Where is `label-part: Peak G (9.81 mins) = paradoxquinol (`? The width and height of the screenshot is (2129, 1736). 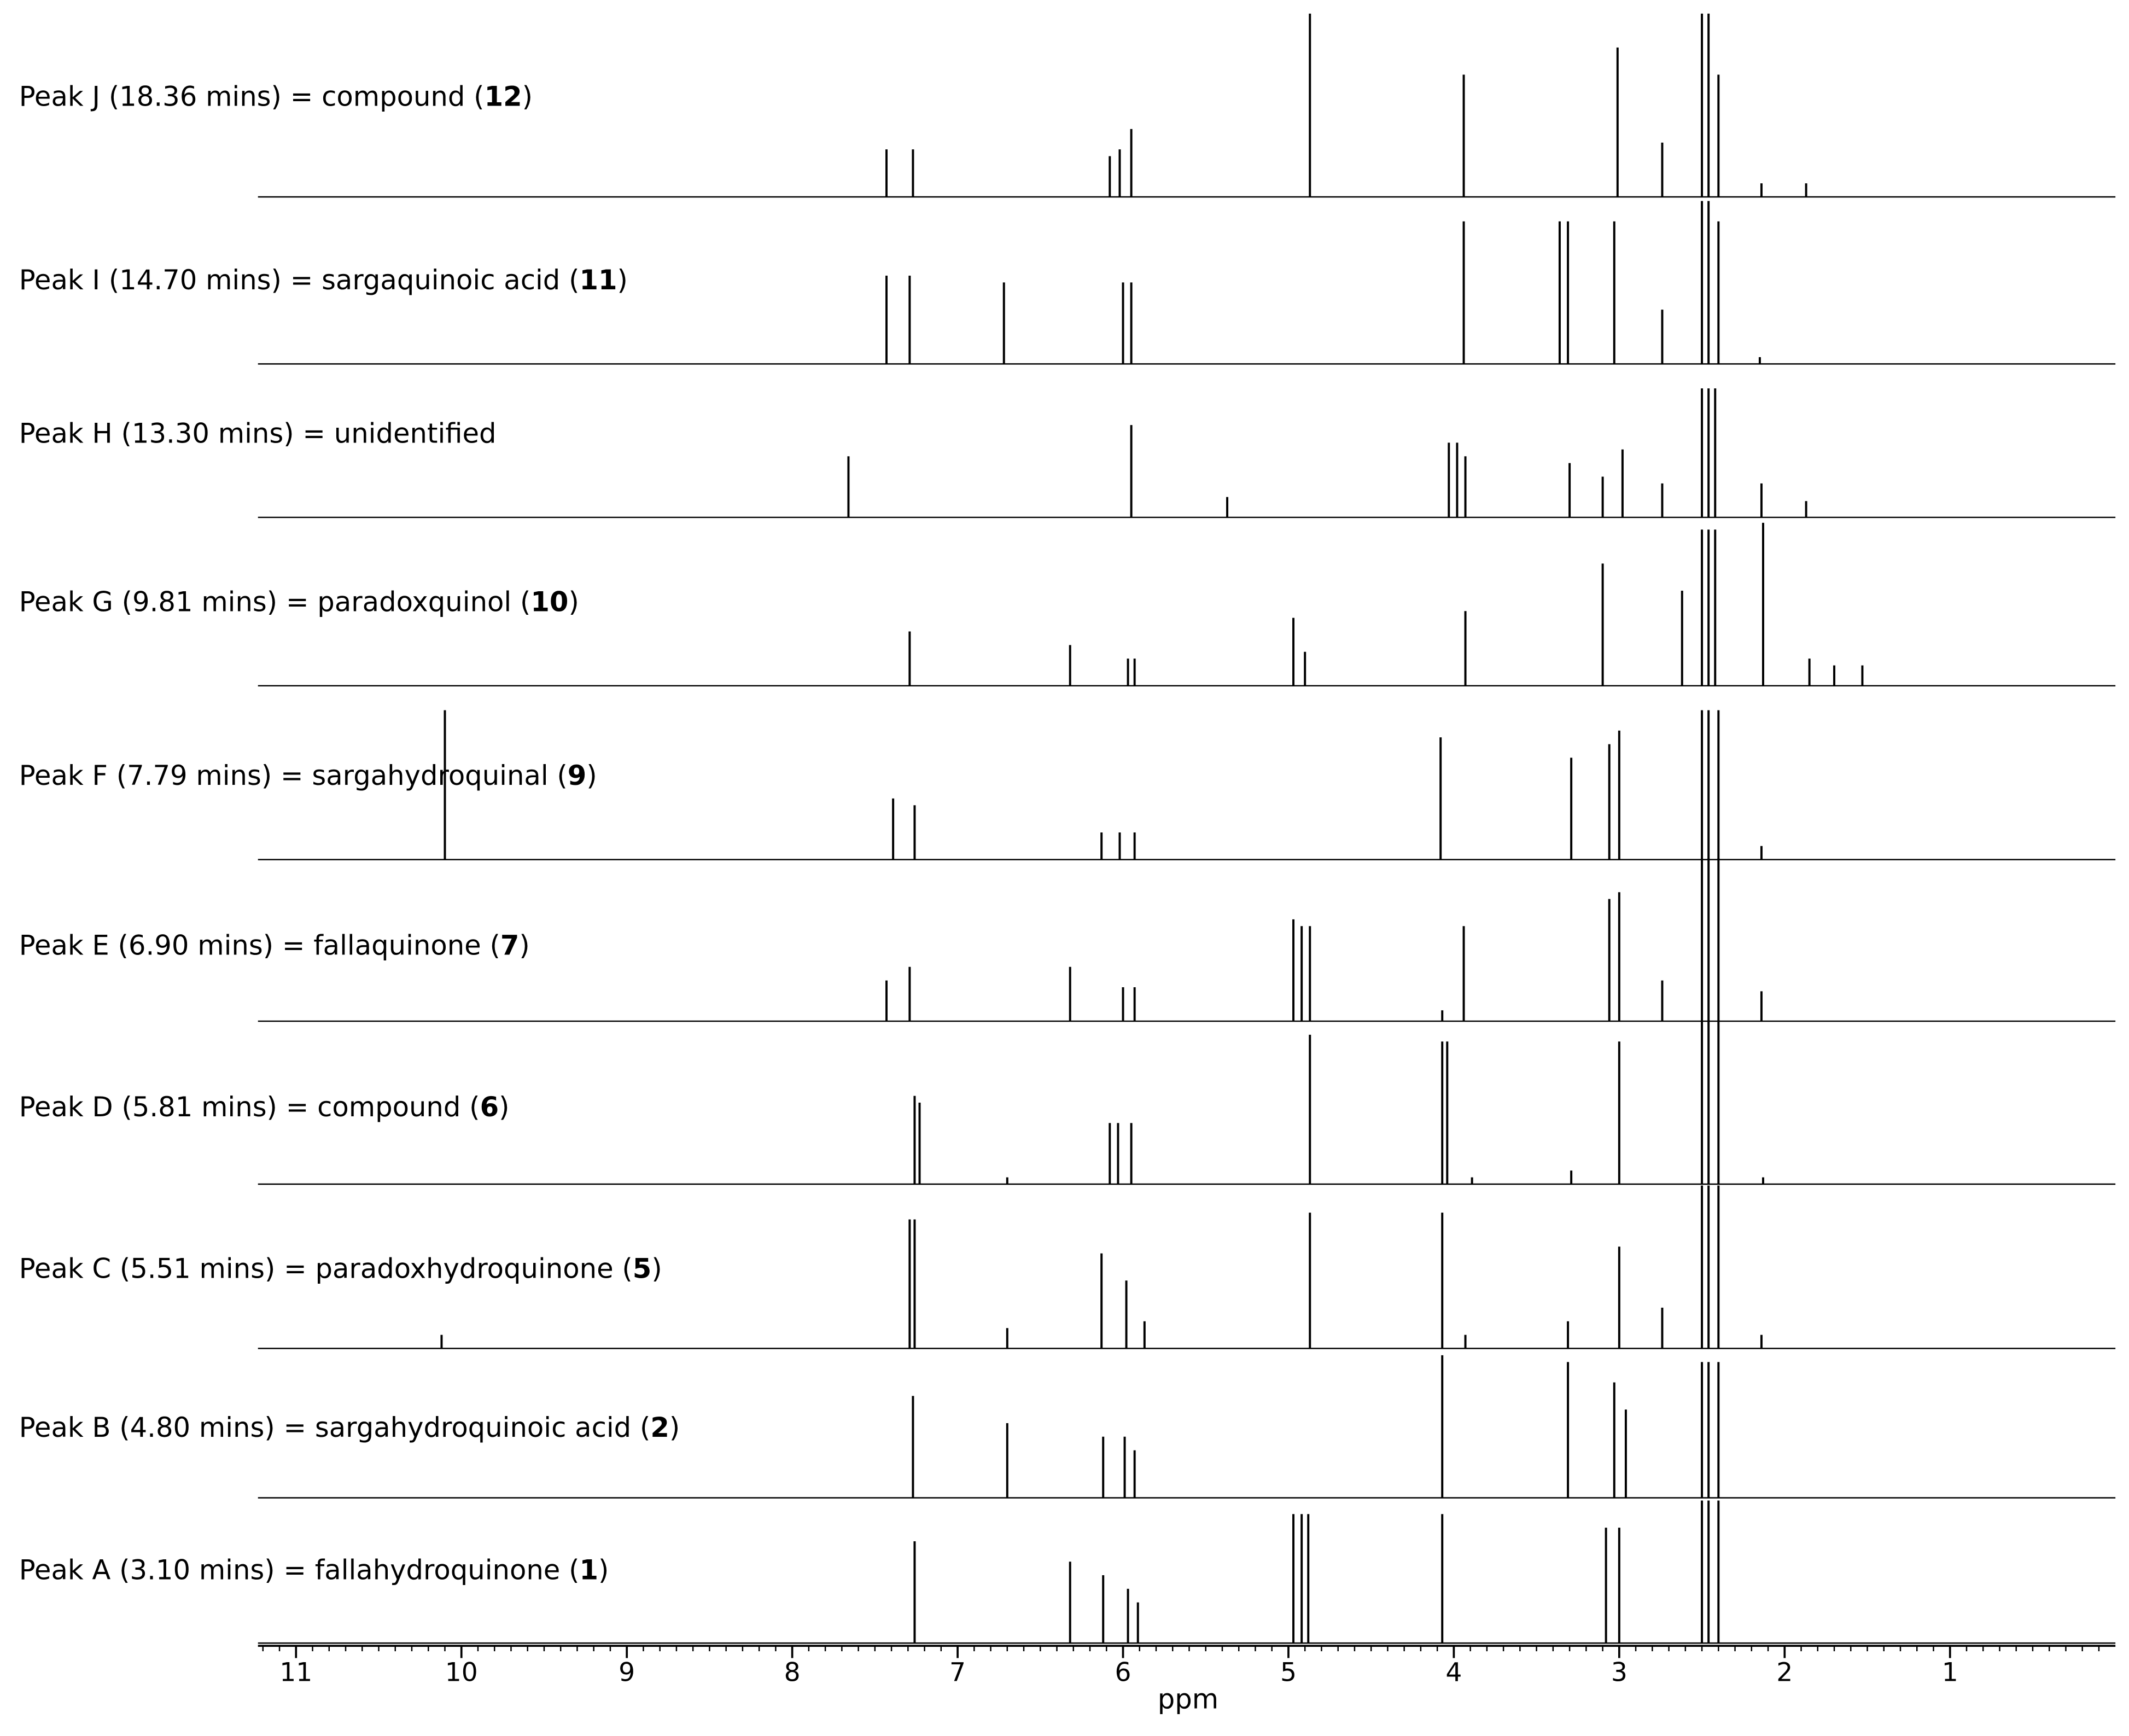 label-part: Peak G (9.81 mins) = paradoxquinol ( is located at coordinates (275, 601).